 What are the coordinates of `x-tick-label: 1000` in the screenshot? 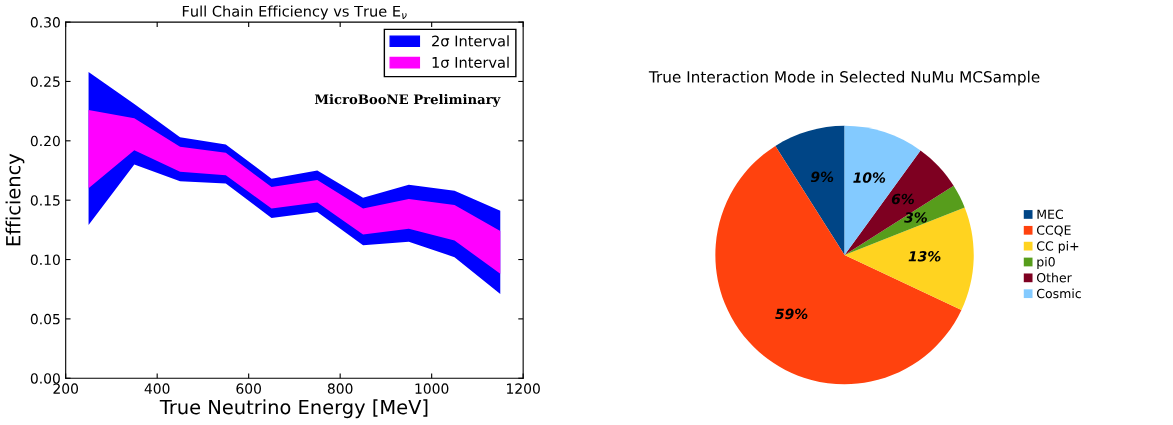 It's located at (432, 388).